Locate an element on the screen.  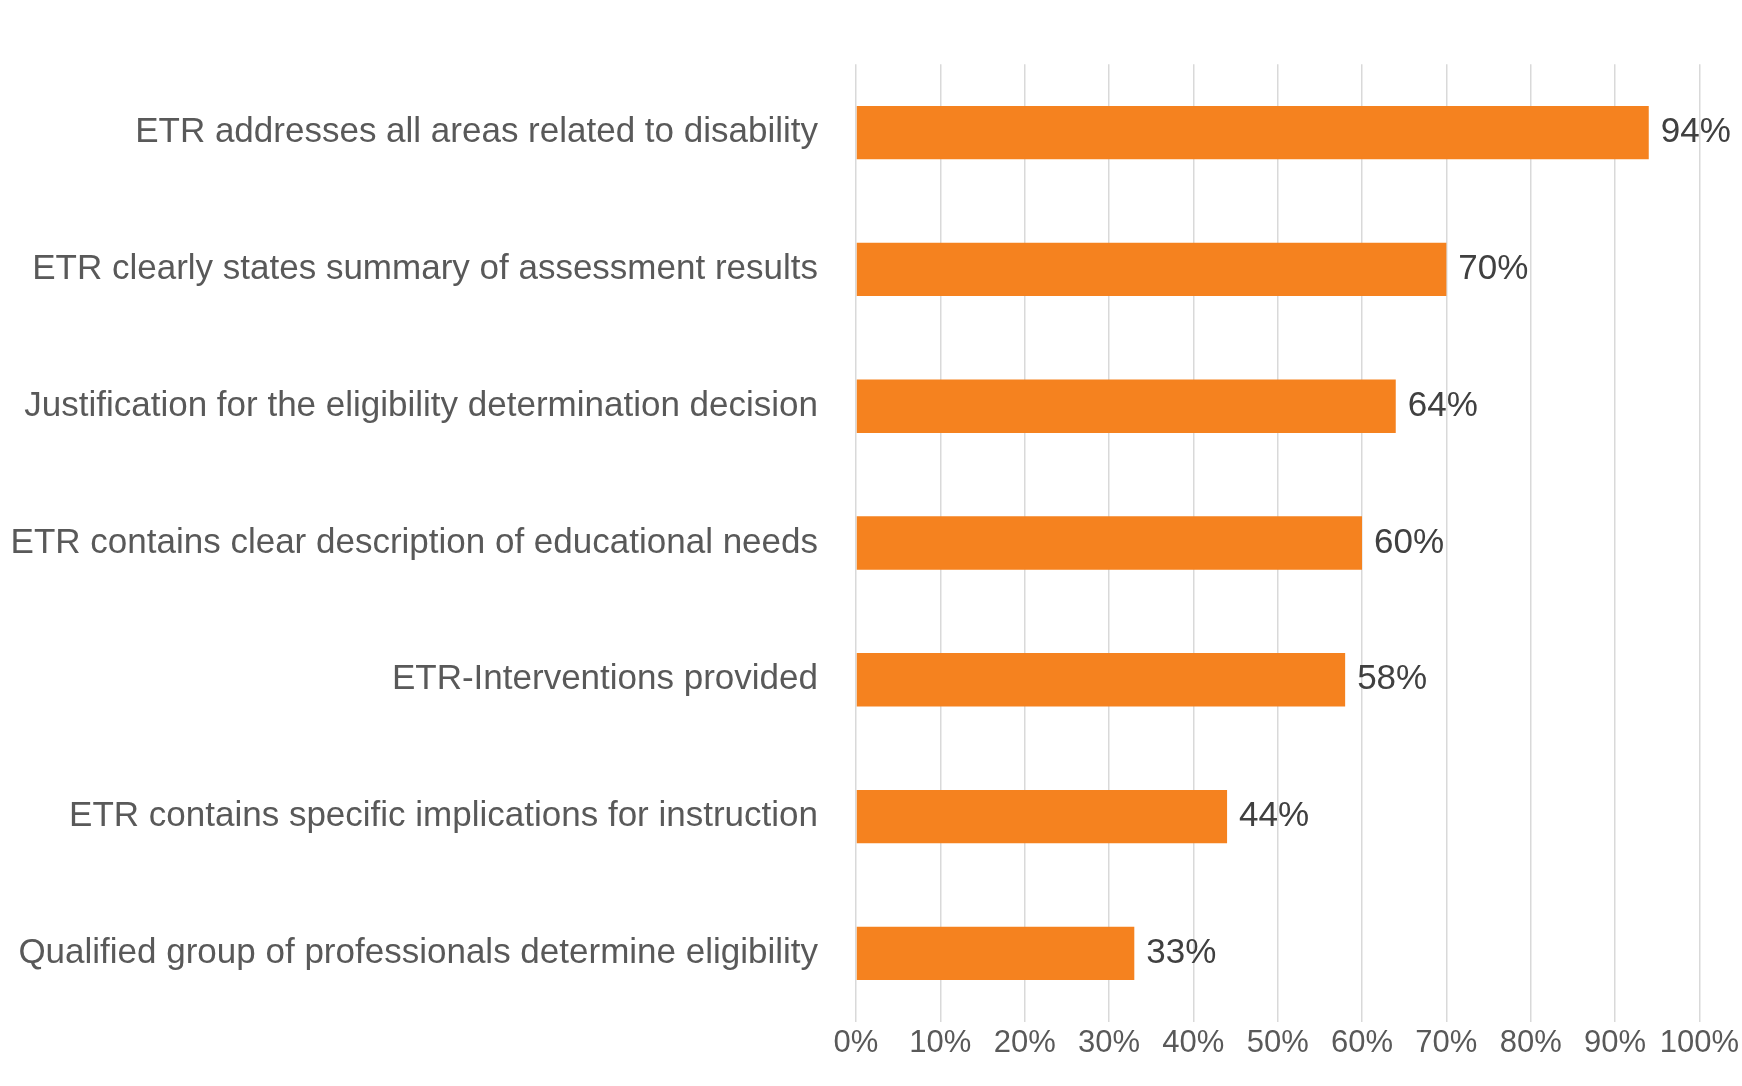
y-tick-label: Justification for the eligibility determination decision is located at coordinates (421, 403).